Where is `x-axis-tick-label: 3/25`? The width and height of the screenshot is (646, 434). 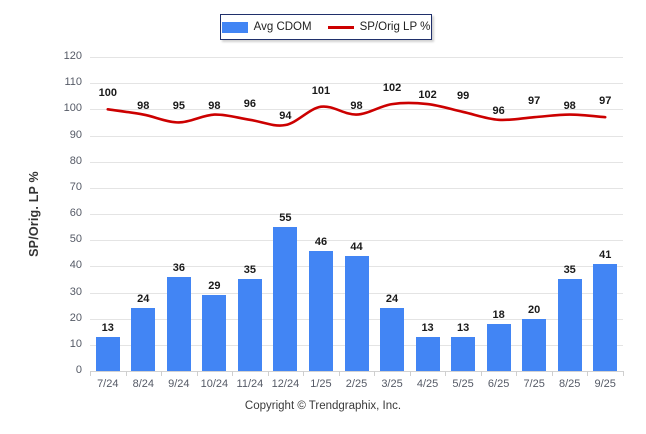 x-axis-tick-label: 3/25 is located at coordinates (392, 384).